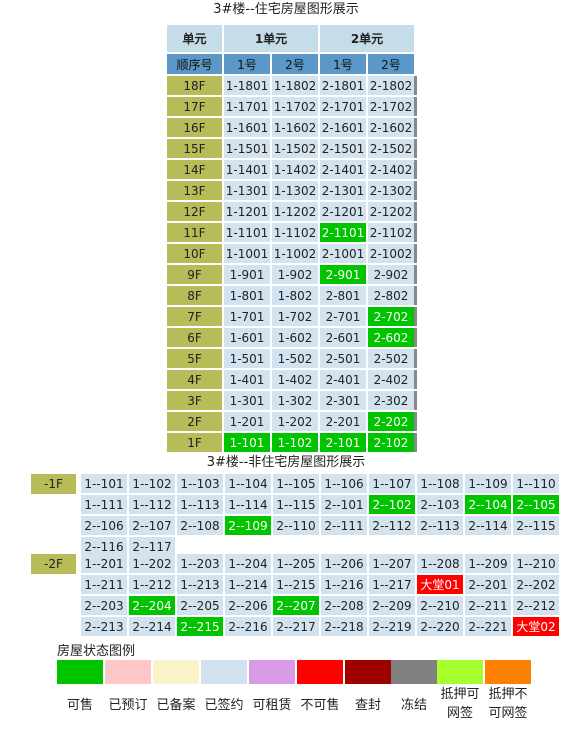 The image size is (572, 738). I want to click on room-cell: 1--214, so click(248, 584).